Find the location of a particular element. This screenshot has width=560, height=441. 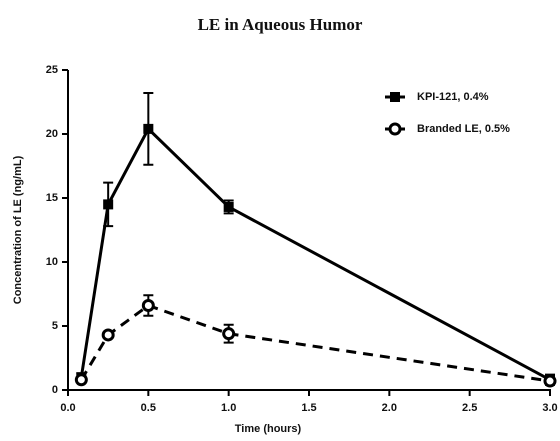

y-axis-label: Concentration of LE (ng/mL) is located at coordinates (18, 229).